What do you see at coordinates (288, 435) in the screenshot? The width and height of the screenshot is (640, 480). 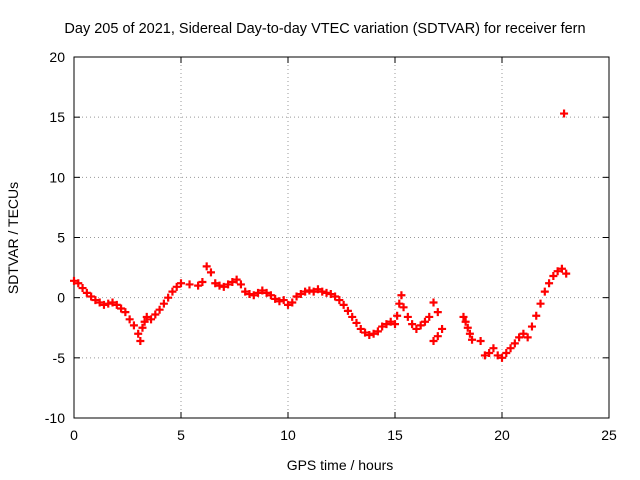 I see `x-tick-label: 10` at bounding box center [288, 435].